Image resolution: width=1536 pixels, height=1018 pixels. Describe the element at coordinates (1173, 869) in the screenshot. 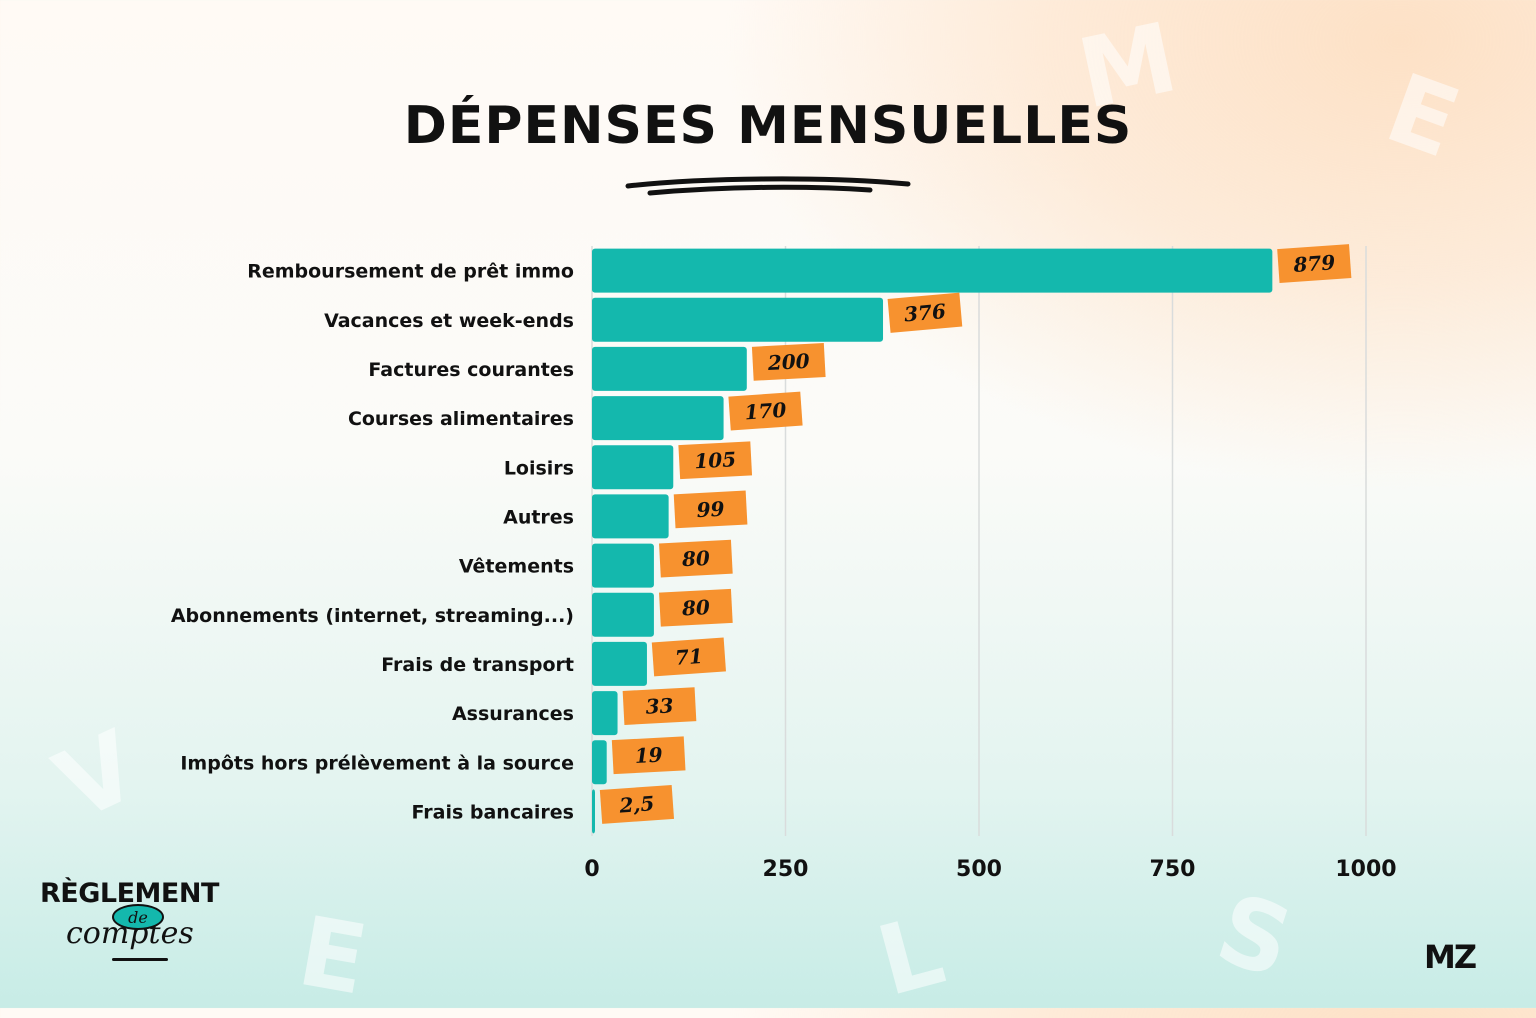

I see `x-tick-label: 750` at that location.